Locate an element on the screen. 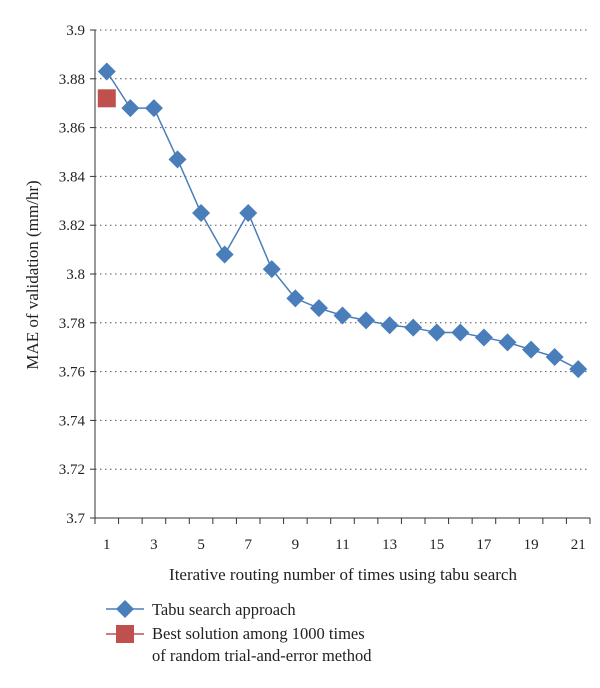 This screenshot has height=688, width=600. y-tick-label: 3.78 is located at coordinates (72, 324).